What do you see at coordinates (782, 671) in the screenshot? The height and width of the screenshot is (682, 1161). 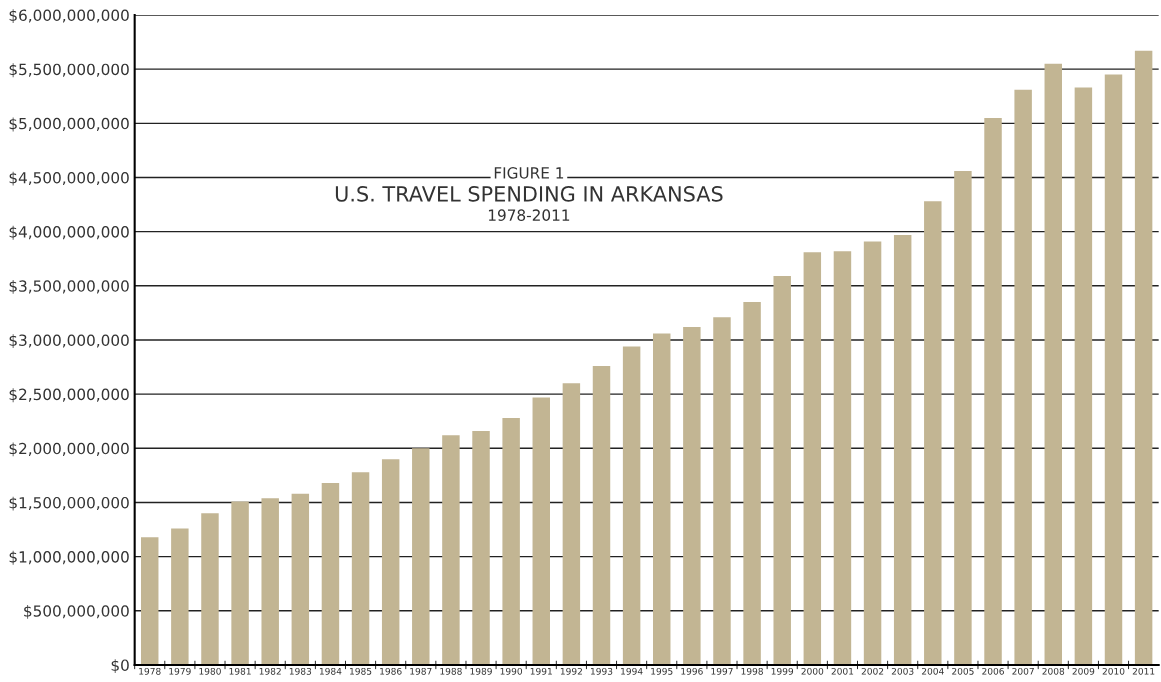 I see `x-tick-label: 1999` at bounding box center [782, 671].